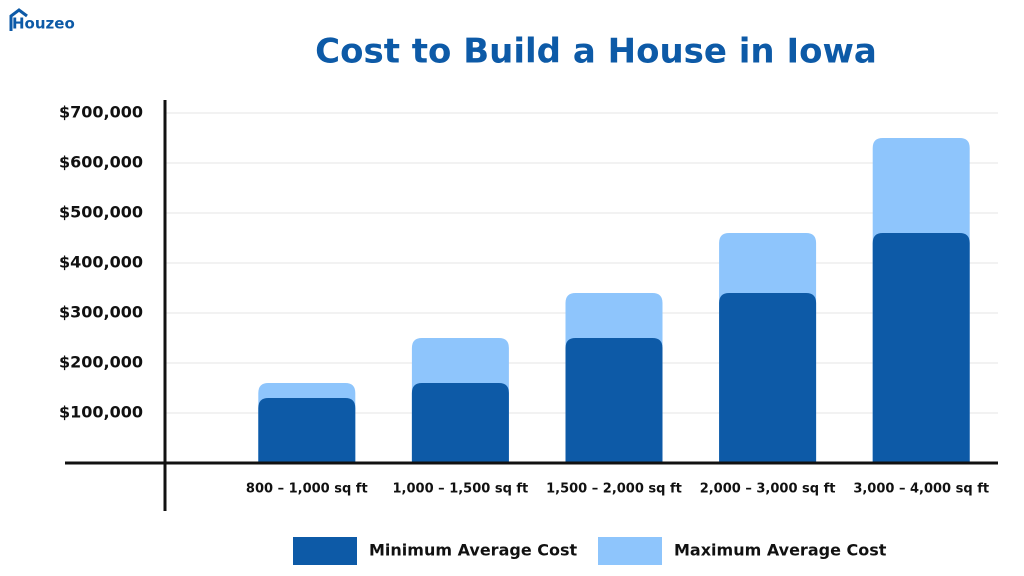 This screenshot has width=1024, height=576. What do you see at coordinates (101, 362) in the screenshot?
I see `y-tick-label: $200,000` at bounding box center [101, 362].